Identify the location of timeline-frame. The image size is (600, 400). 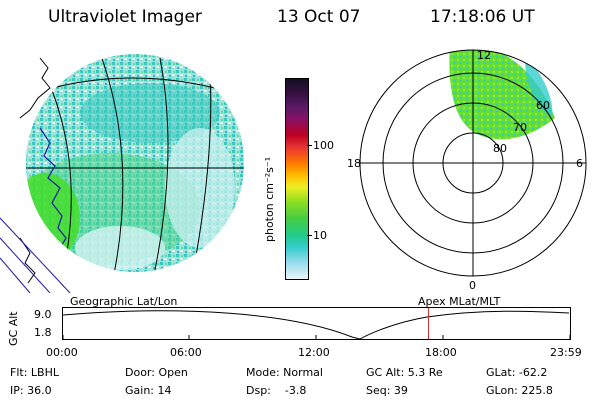
(316, 323).